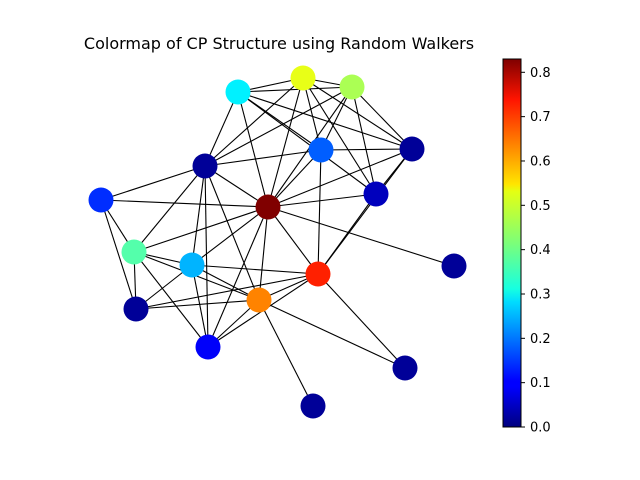 The width and height of the screenshot is (640, 480). I want to click on edge-n10-n11, so click(255, 269).